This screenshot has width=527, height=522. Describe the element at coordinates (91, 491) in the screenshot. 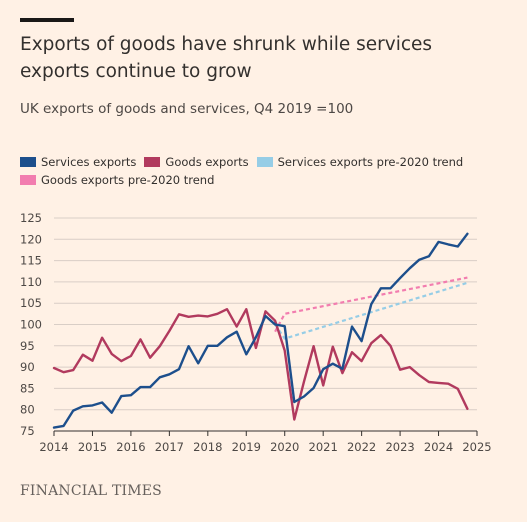

I see `source-label: FINANCIAL TIMES` at that location.